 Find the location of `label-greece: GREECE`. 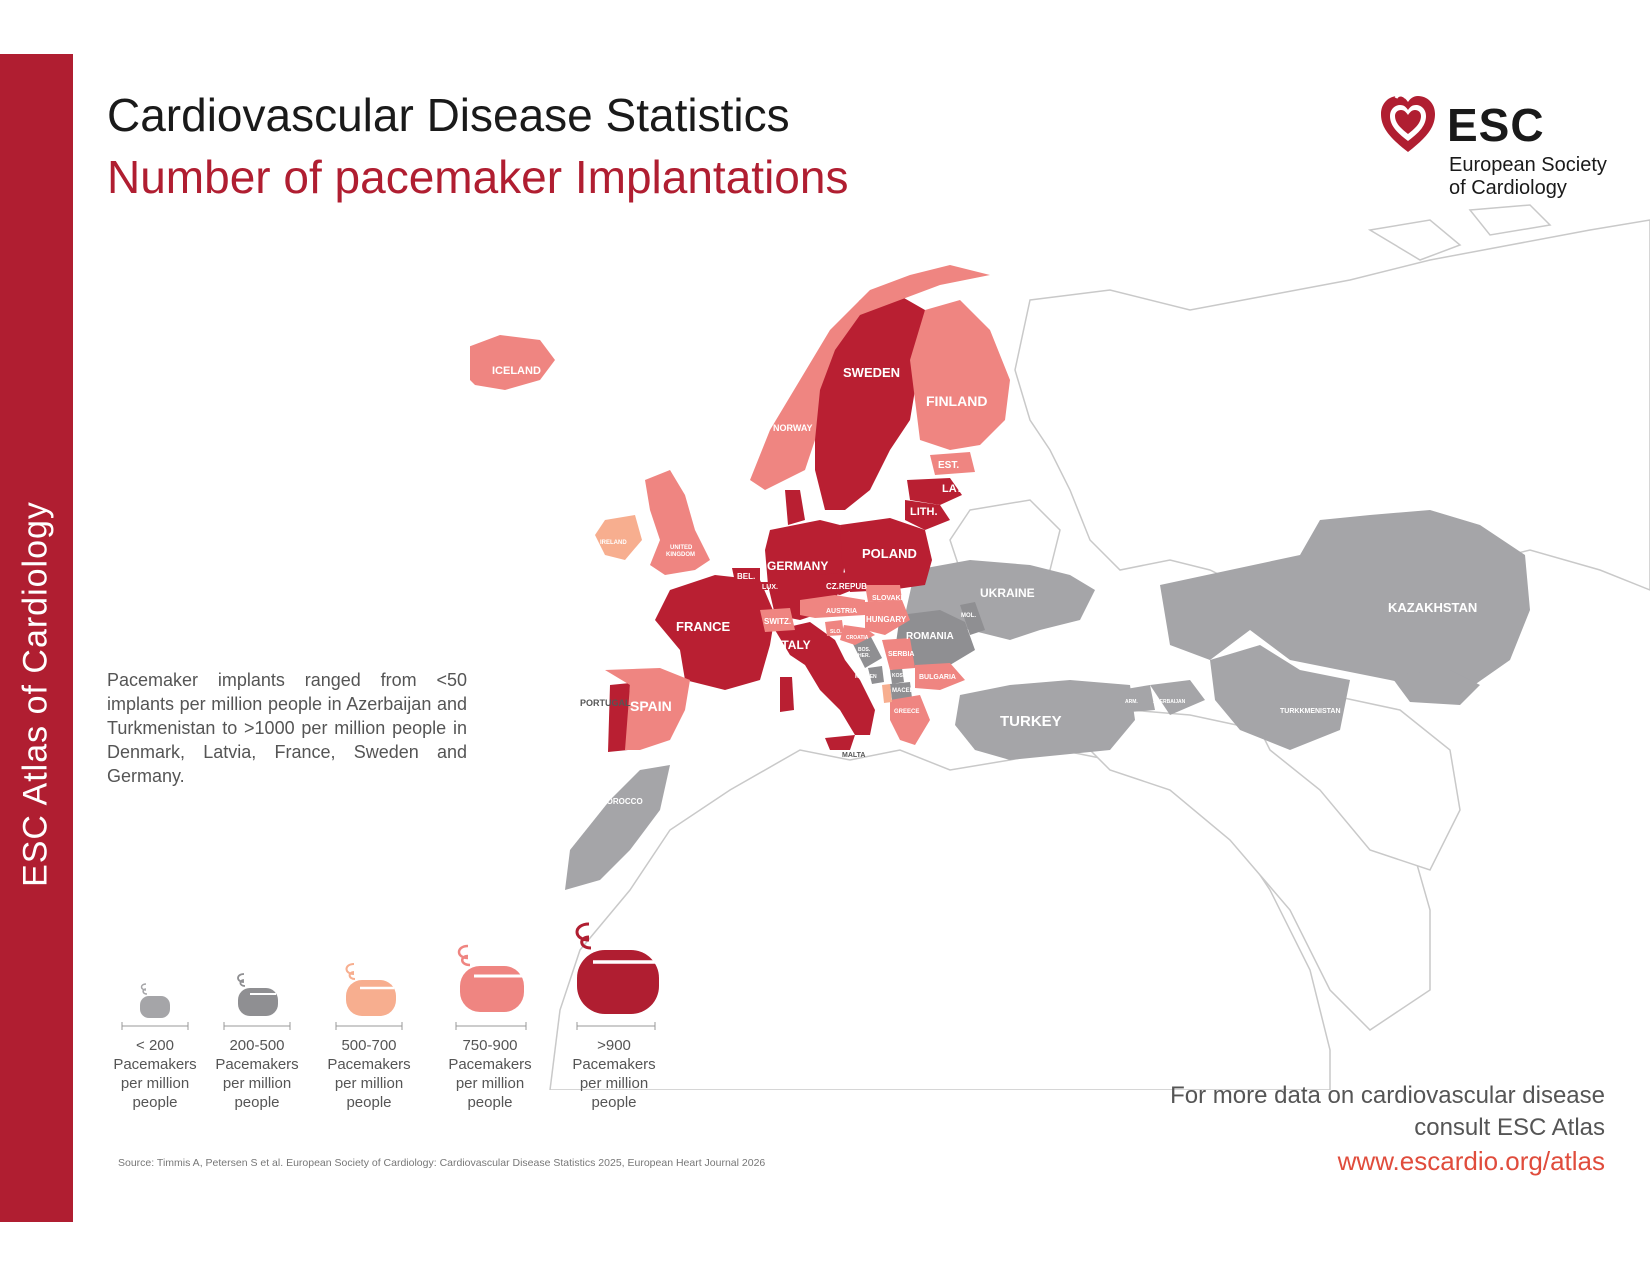

label-greece: GREECE is located at coordinates (906, 712).